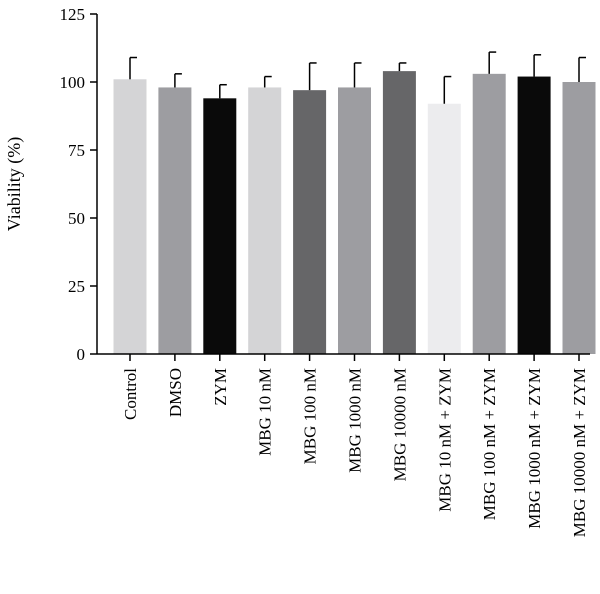 Image resolution: width=600 pixels, height=594 pixels. I want to click on x-category-label: MBG 10000 nM + ZYM, so click(579, 452).